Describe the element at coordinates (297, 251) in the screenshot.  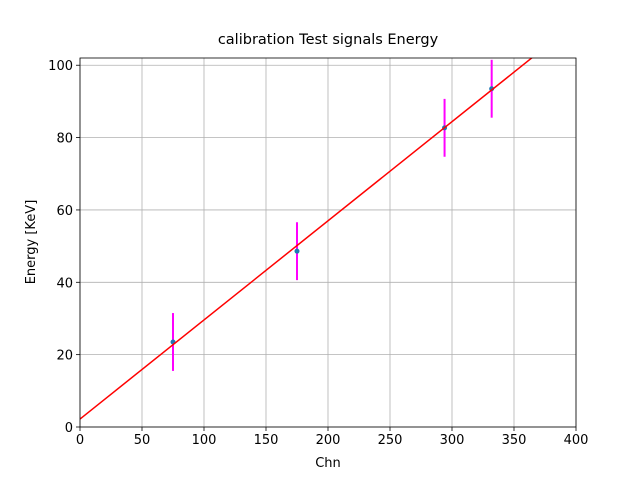
I see `data-point` at that location.